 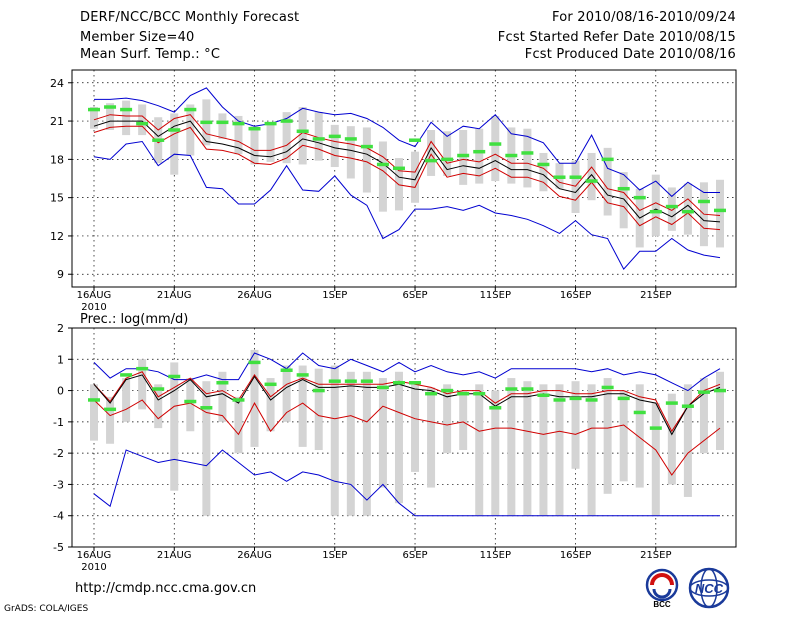 What do you see at coordinates (58, 484) in the screenshot?
I see `y-tick-label: -3` at bounding box center [58, 484].